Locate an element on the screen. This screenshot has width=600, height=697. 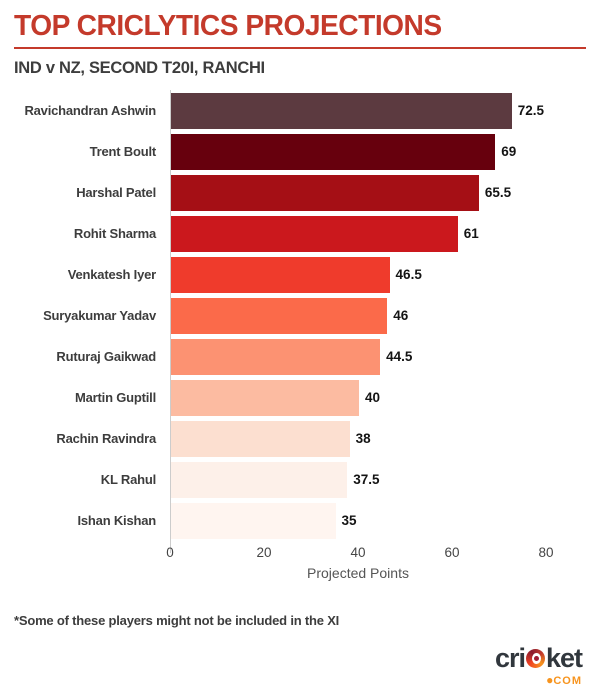
bar-value-label: 46.5 is located at coordinates (408, 274).